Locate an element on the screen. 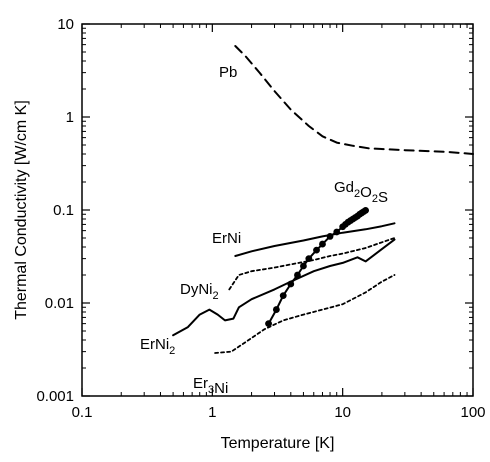  y-tick-label: 0.01 is located at coordinates (59, 303).